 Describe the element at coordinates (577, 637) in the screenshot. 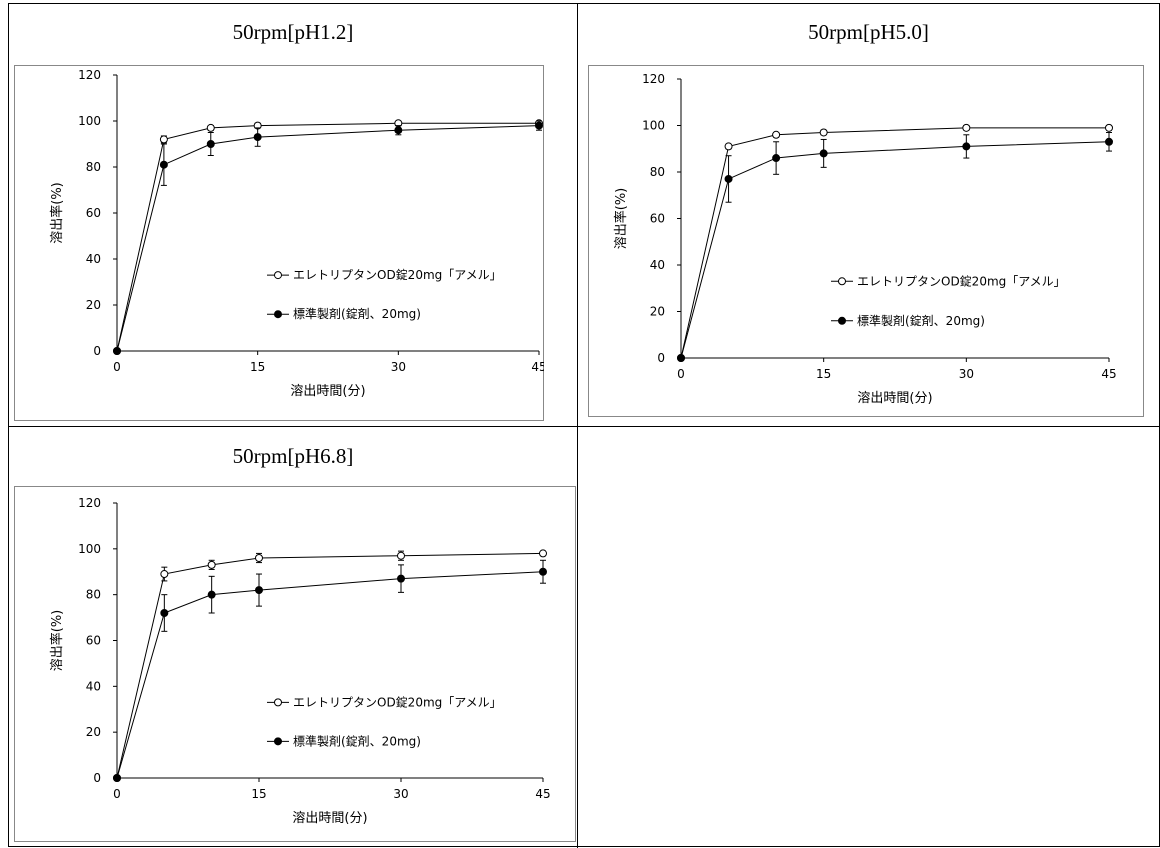

I see `cell-divider-vertical-lower` at that location.